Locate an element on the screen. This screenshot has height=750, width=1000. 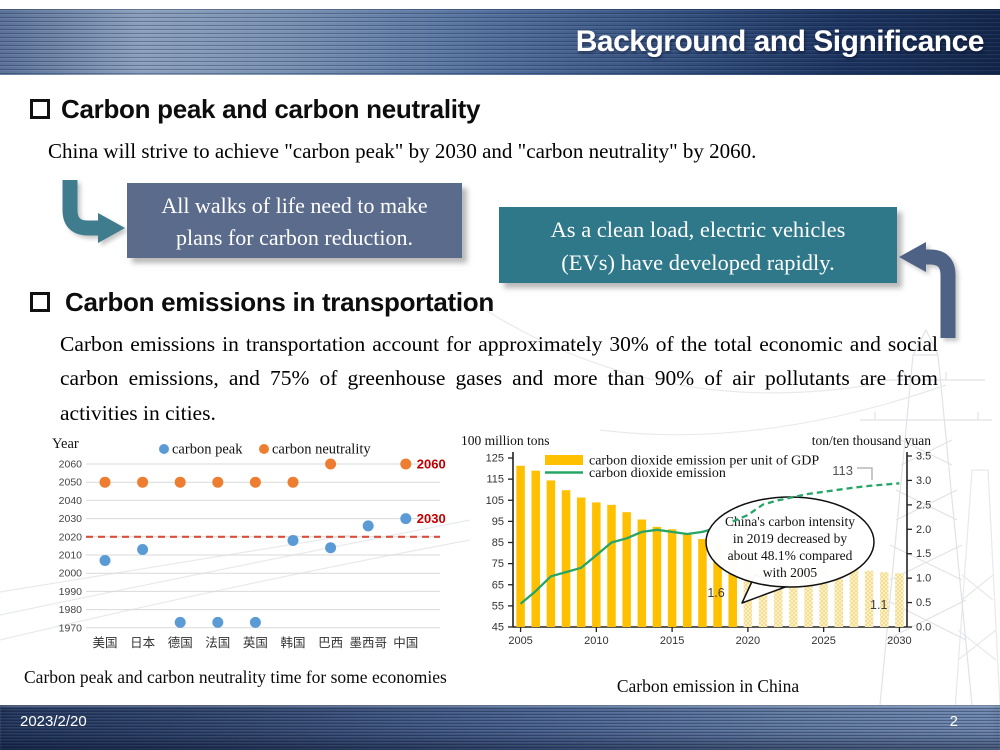
y-tick-label: 2060 is located at coordinates (71, 465).